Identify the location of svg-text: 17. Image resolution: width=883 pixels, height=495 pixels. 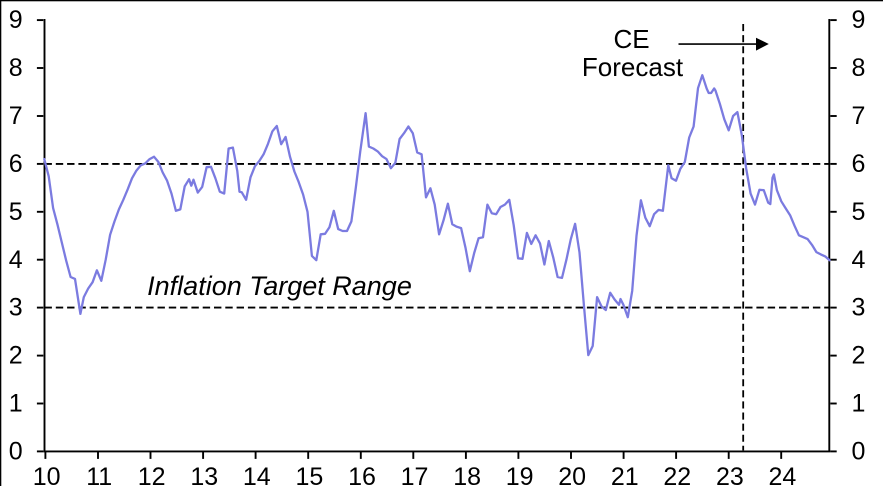
(415, 477).